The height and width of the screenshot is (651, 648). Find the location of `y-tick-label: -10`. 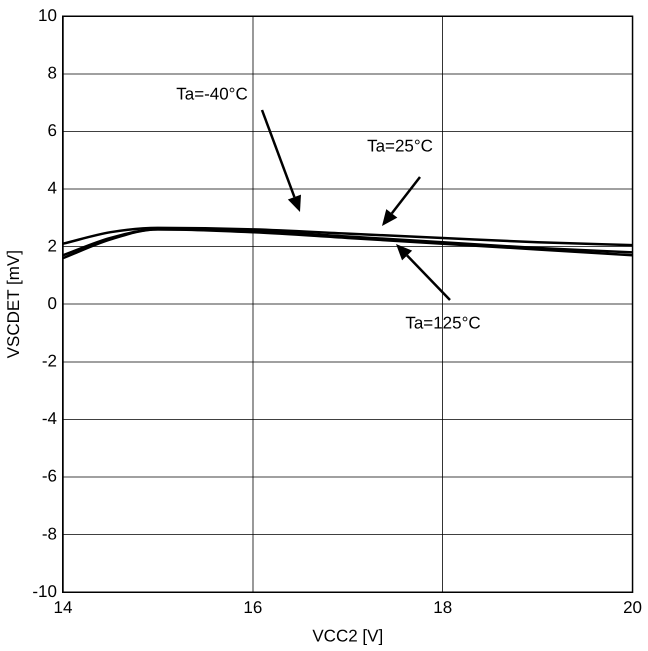

y-tick-label: -10 is located at coordinates (44, 591).